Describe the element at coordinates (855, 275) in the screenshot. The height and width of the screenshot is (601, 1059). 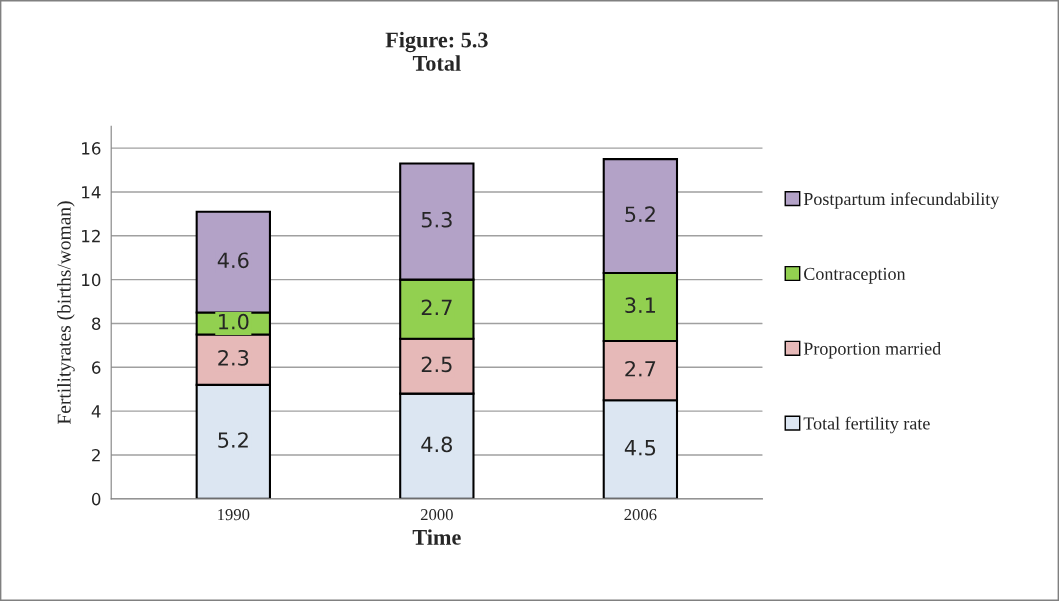
I see `legend-label: Contraception` at that location.